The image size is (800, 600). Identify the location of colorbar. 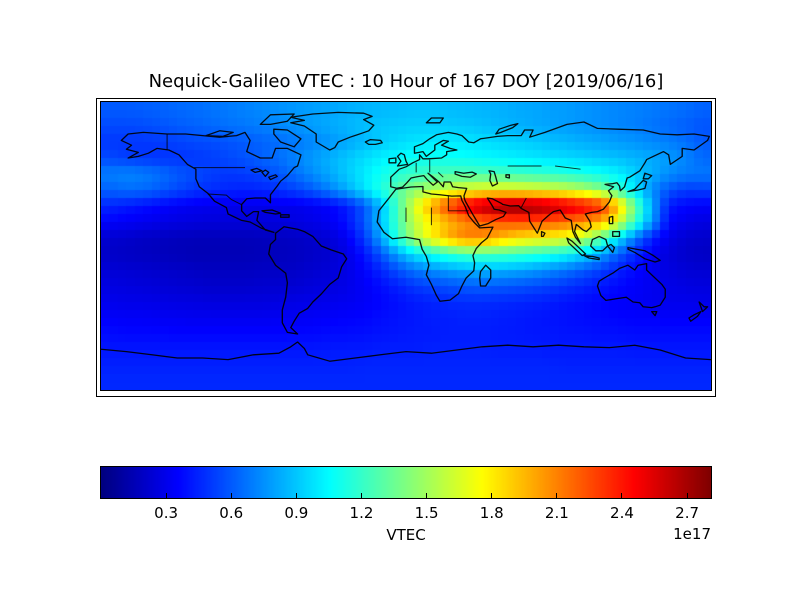
(406, 482).